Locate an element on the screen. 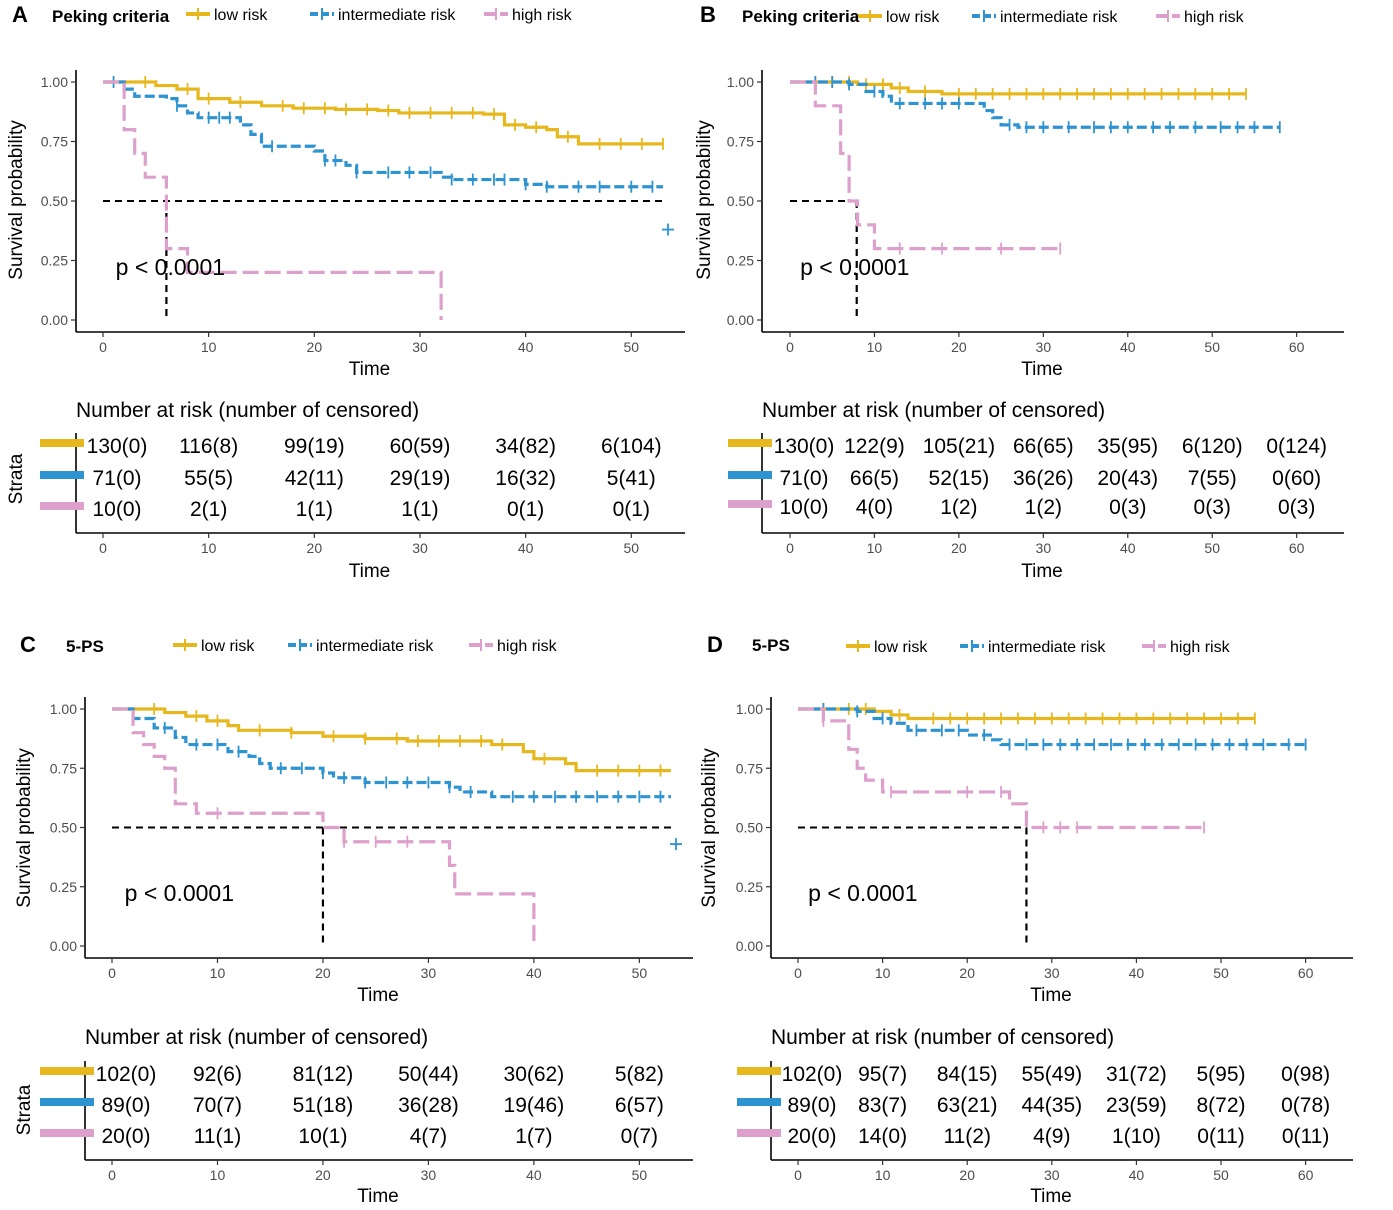 This screenshot has height=1210, width=1393. risk-cell: 34(82) is located at coordinates (525, 446).